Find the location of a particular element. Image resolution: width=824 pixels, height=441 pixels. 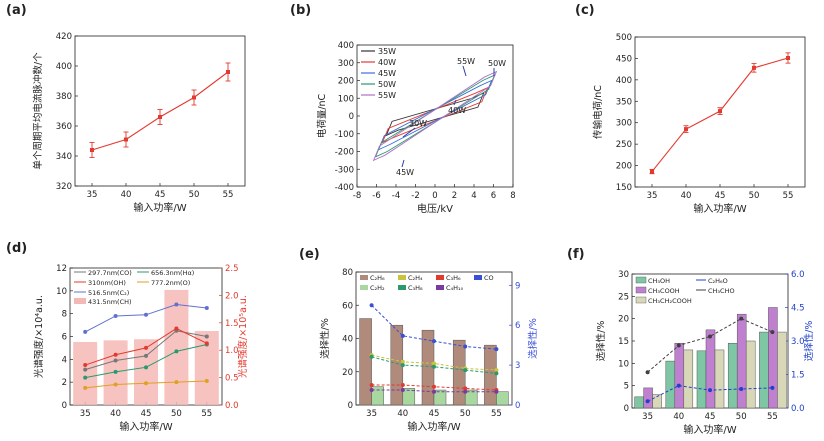

y-tick-label: -200 is located at coordinates (344, 153).